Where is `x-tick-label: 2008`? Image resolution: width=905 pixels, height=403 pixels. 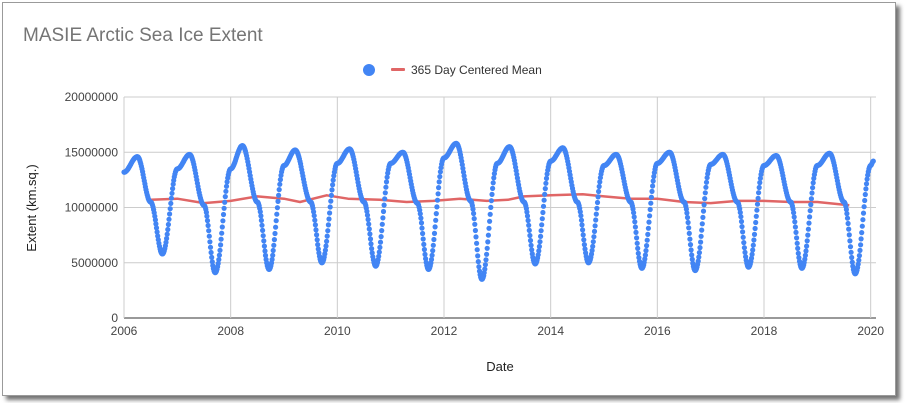
x-tick-label: 2008 is located at coordinates (230, 331).